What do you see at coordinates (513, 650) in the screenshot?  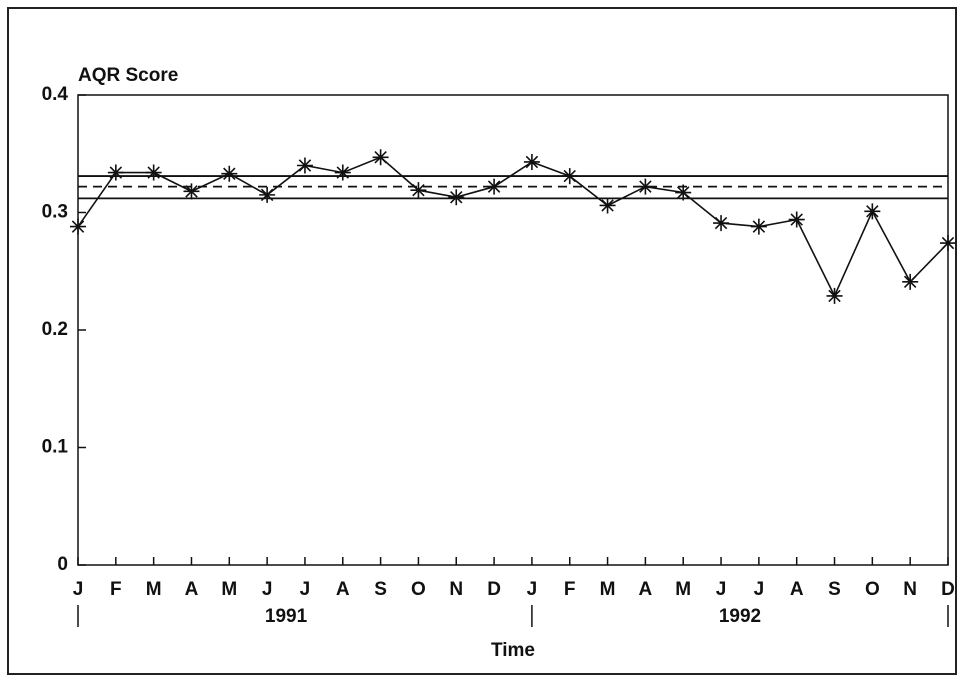 I see `x-axis-label: Time` at bounding box center [513, 650].